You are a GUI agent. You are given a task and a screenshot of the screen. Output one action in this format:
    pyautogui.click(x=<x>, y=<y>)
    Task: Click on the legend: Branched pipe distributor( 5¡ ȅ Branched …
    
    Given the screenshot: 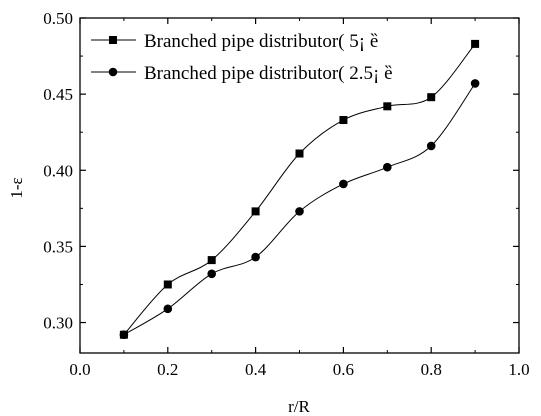 What is the action you would take?
    pyautogui.click(x=242, y=57)
    